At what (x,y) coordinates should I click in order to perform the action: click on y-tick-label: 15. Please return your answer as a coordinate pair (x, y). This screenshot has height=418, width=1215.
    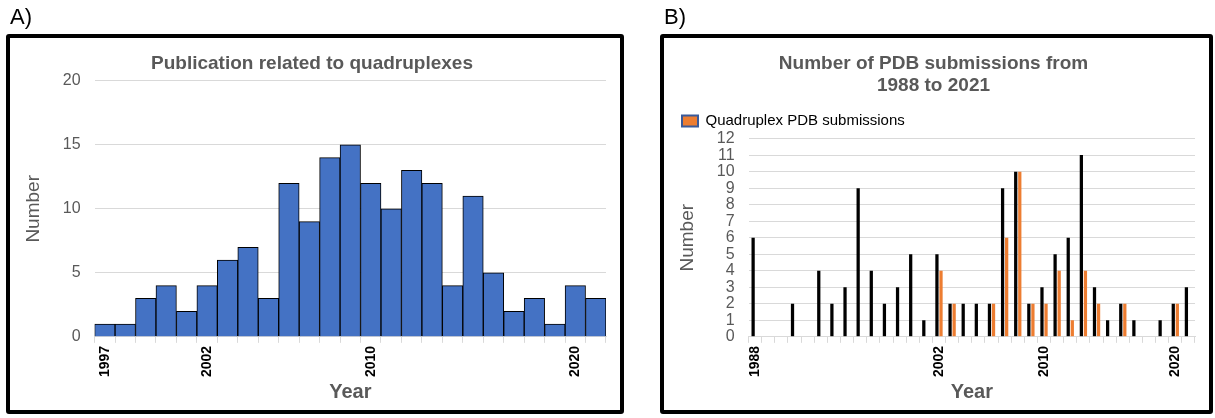
    Looking at the image, I should click on (71, 144).